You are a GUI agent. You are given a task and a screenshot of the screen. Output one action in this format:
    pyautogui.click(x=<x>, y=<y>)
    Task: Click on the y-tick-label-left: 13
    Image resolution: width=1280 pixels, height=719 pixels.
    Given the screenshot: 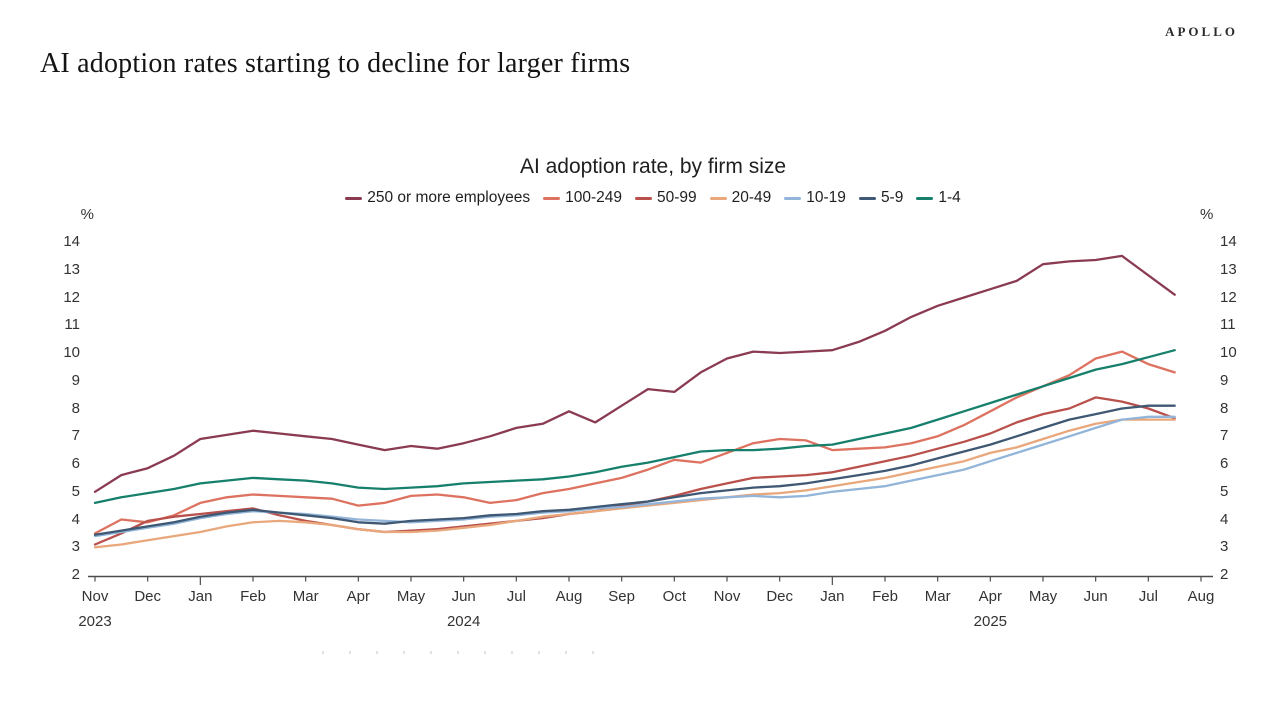 What is the action you would take?
    pyautogui.click(x=71, y=269)
    